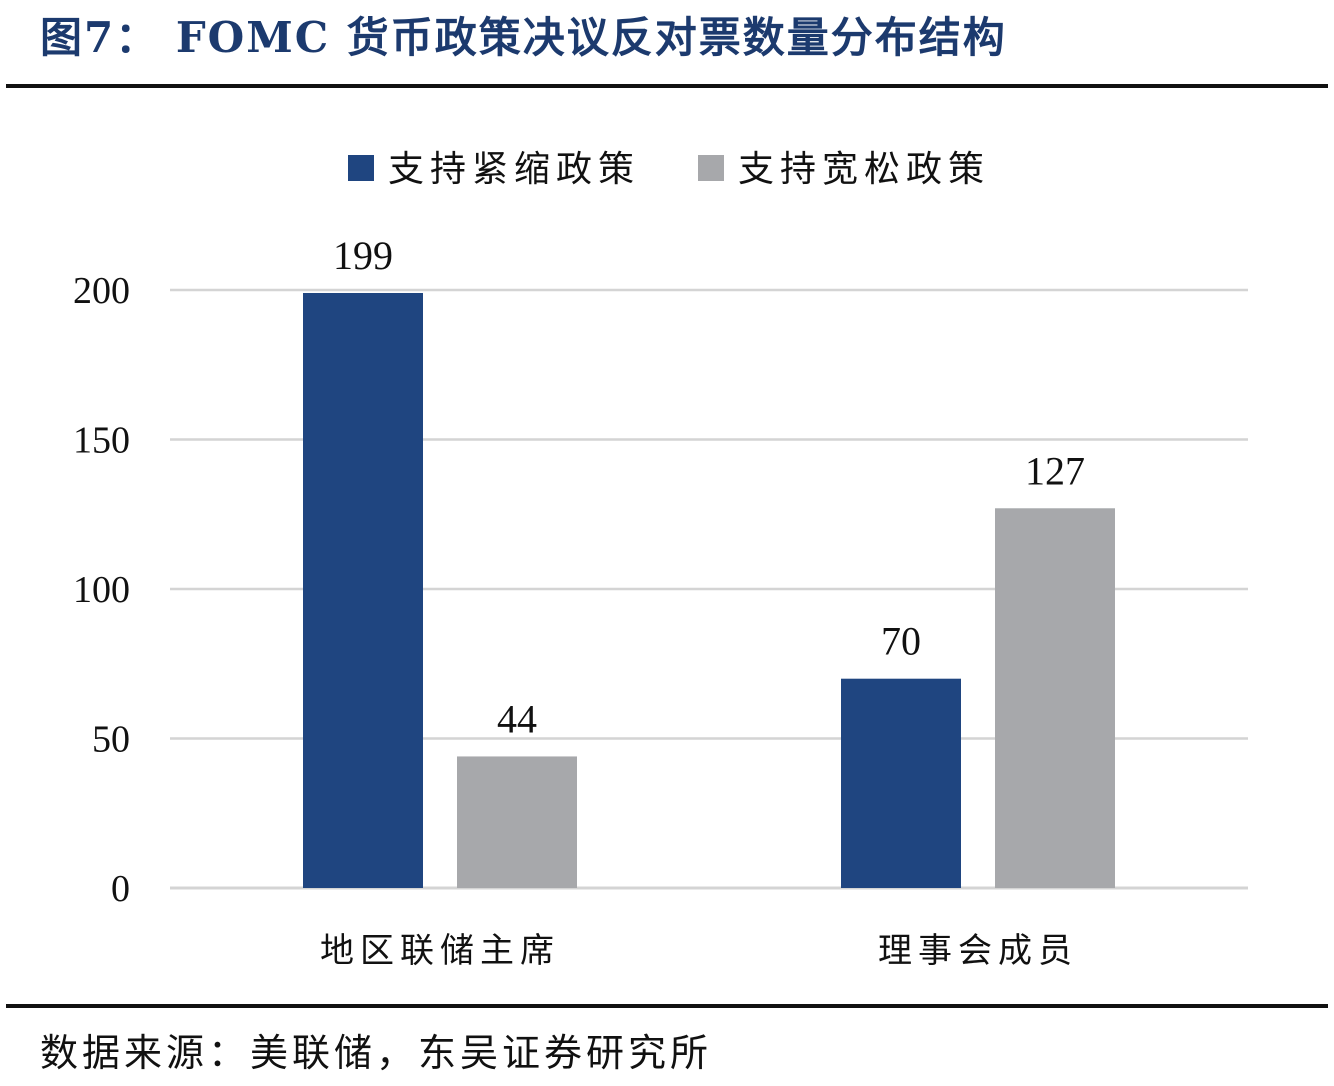 Image resolution: width=1334 pixels, height=1086 pixels. I want to click on legend-label: 支持紧缩政策, so click(514, 169).